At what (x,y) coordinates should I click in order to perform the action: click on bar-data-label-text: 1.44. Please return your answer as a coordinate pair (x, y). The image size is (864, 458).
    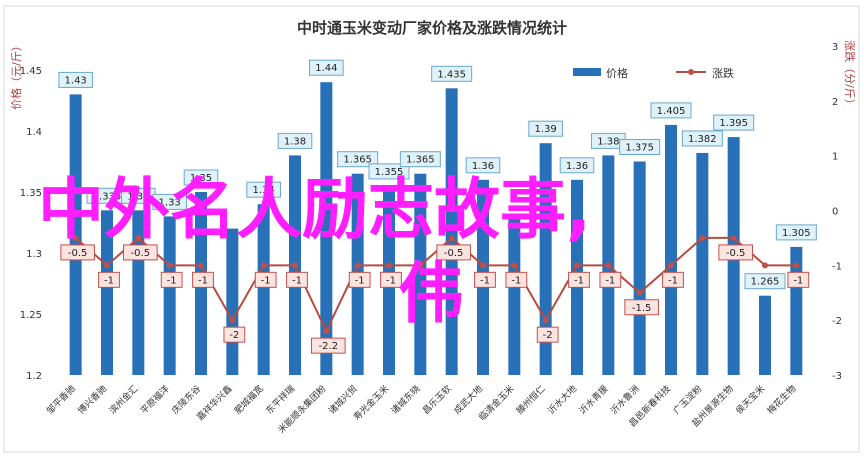
    Looking at the image, I should click on (326, 68).